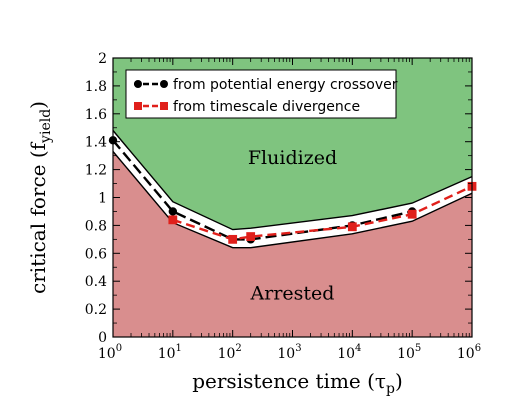  I want to click on x-axis-title-close: ), so click(399, 381).